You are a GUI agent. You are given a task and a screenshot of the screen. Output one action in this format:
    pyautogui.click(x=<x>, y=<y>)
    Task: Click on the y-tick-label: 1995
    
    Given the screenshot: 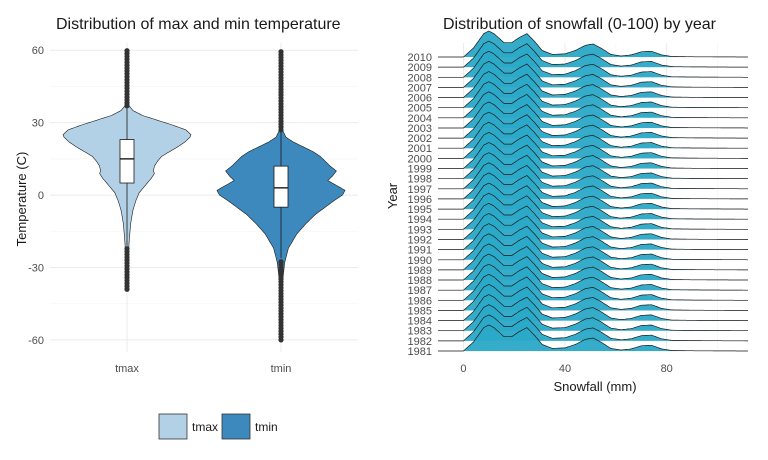 What is the action you would take?
    pyautogui.click(x=420, y=210)
    